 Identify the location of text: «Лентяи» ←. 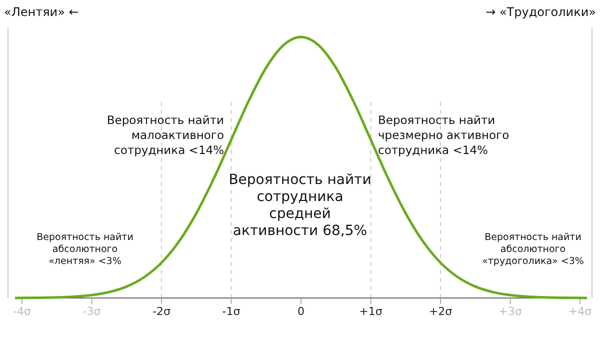
(41, 12).